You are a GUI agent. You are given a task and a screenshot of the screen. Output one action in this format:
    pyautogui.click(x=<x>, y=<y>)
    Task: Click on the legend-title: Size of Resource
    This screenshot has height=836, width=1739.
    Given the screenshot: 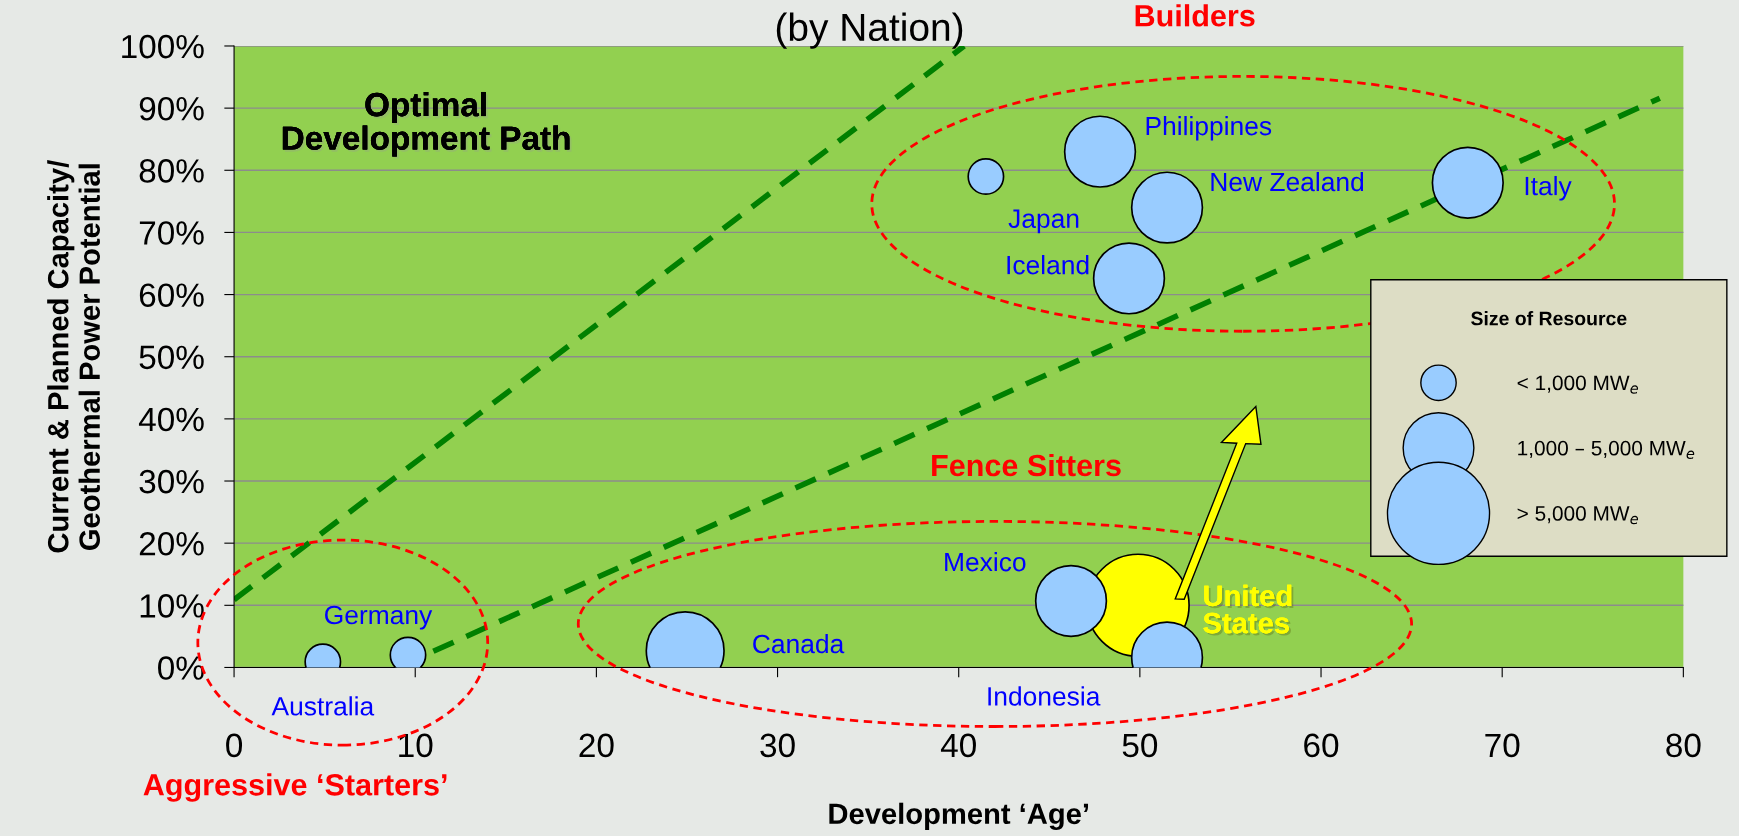 What is the action you would take?
    pyautogui.click(x=1549, y=318)
    